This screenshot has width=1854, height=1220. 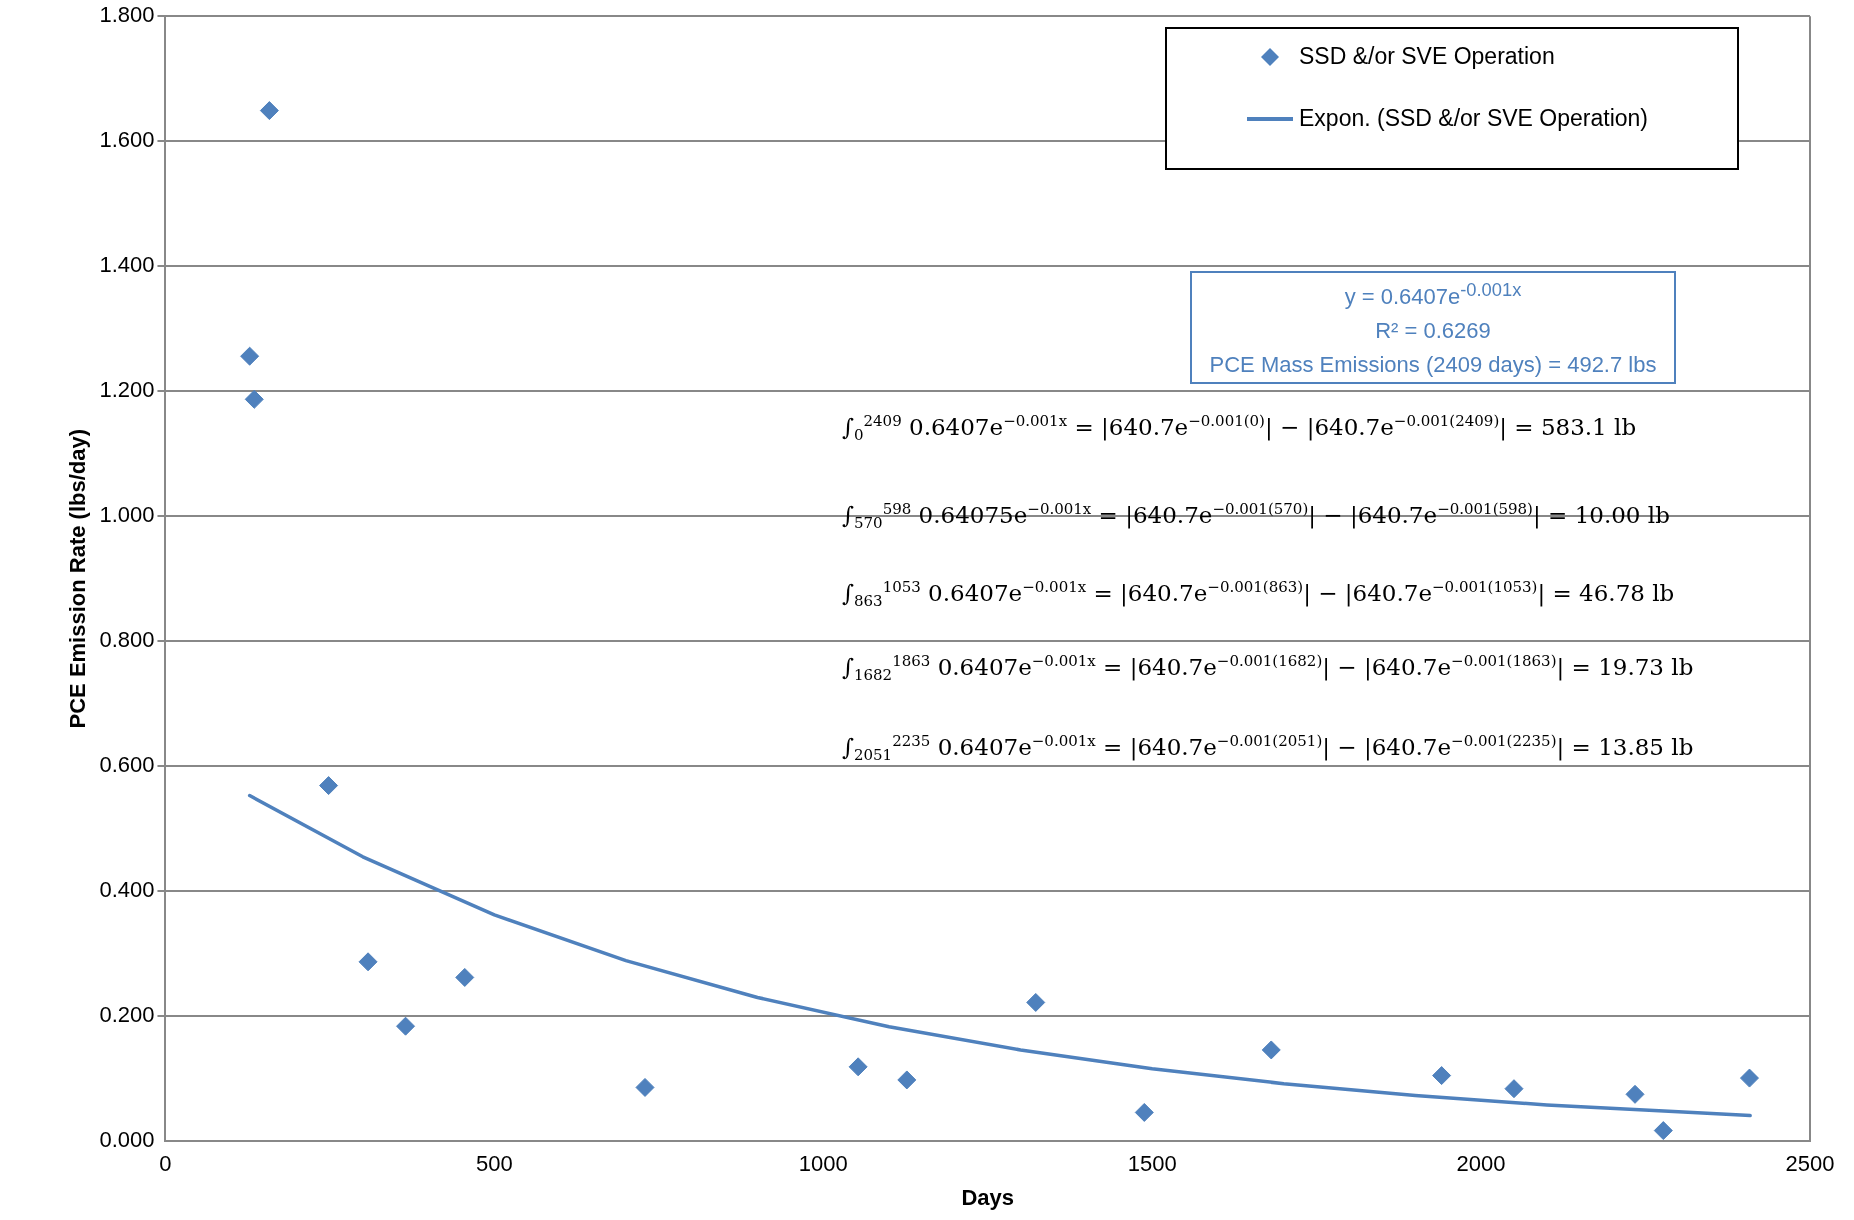 What do you see at coordinates (1256, 516) in the screenshot?
I see `text: ∫$_{570}$$^{598}$ 0.64075e$^{−0.001x}$ = |640.7e$^{−0.001(570)}$| − |640.7e$^{−0.001(598)}$| = 10.00 lb` at bounding box center [1256, 516].